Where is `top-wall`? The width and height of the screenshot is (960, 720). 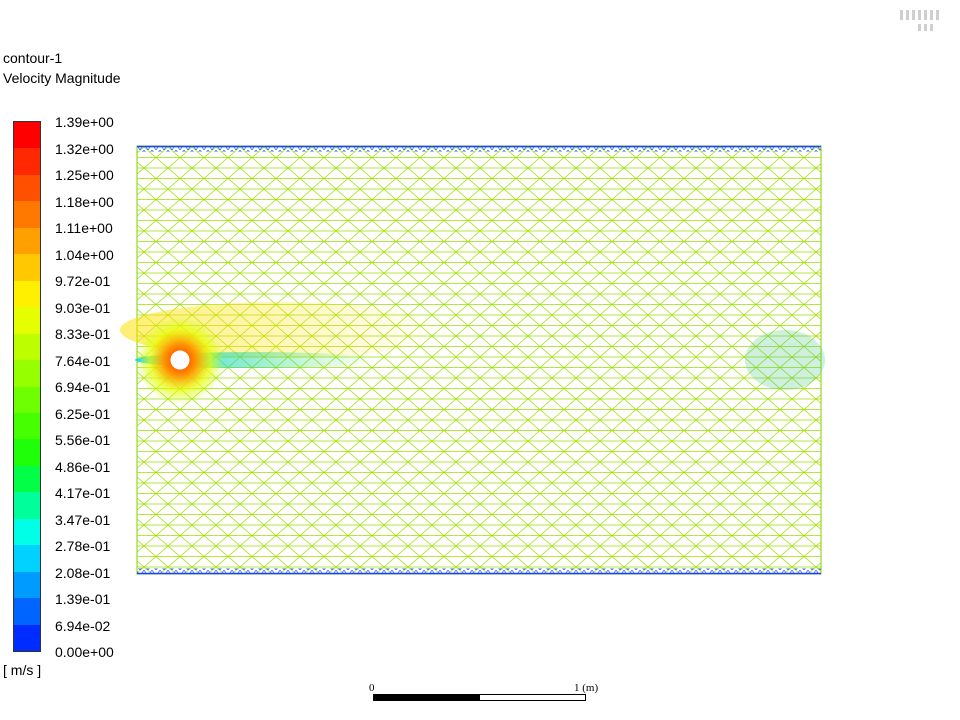
top-wall is located at coordinates (479, 149).